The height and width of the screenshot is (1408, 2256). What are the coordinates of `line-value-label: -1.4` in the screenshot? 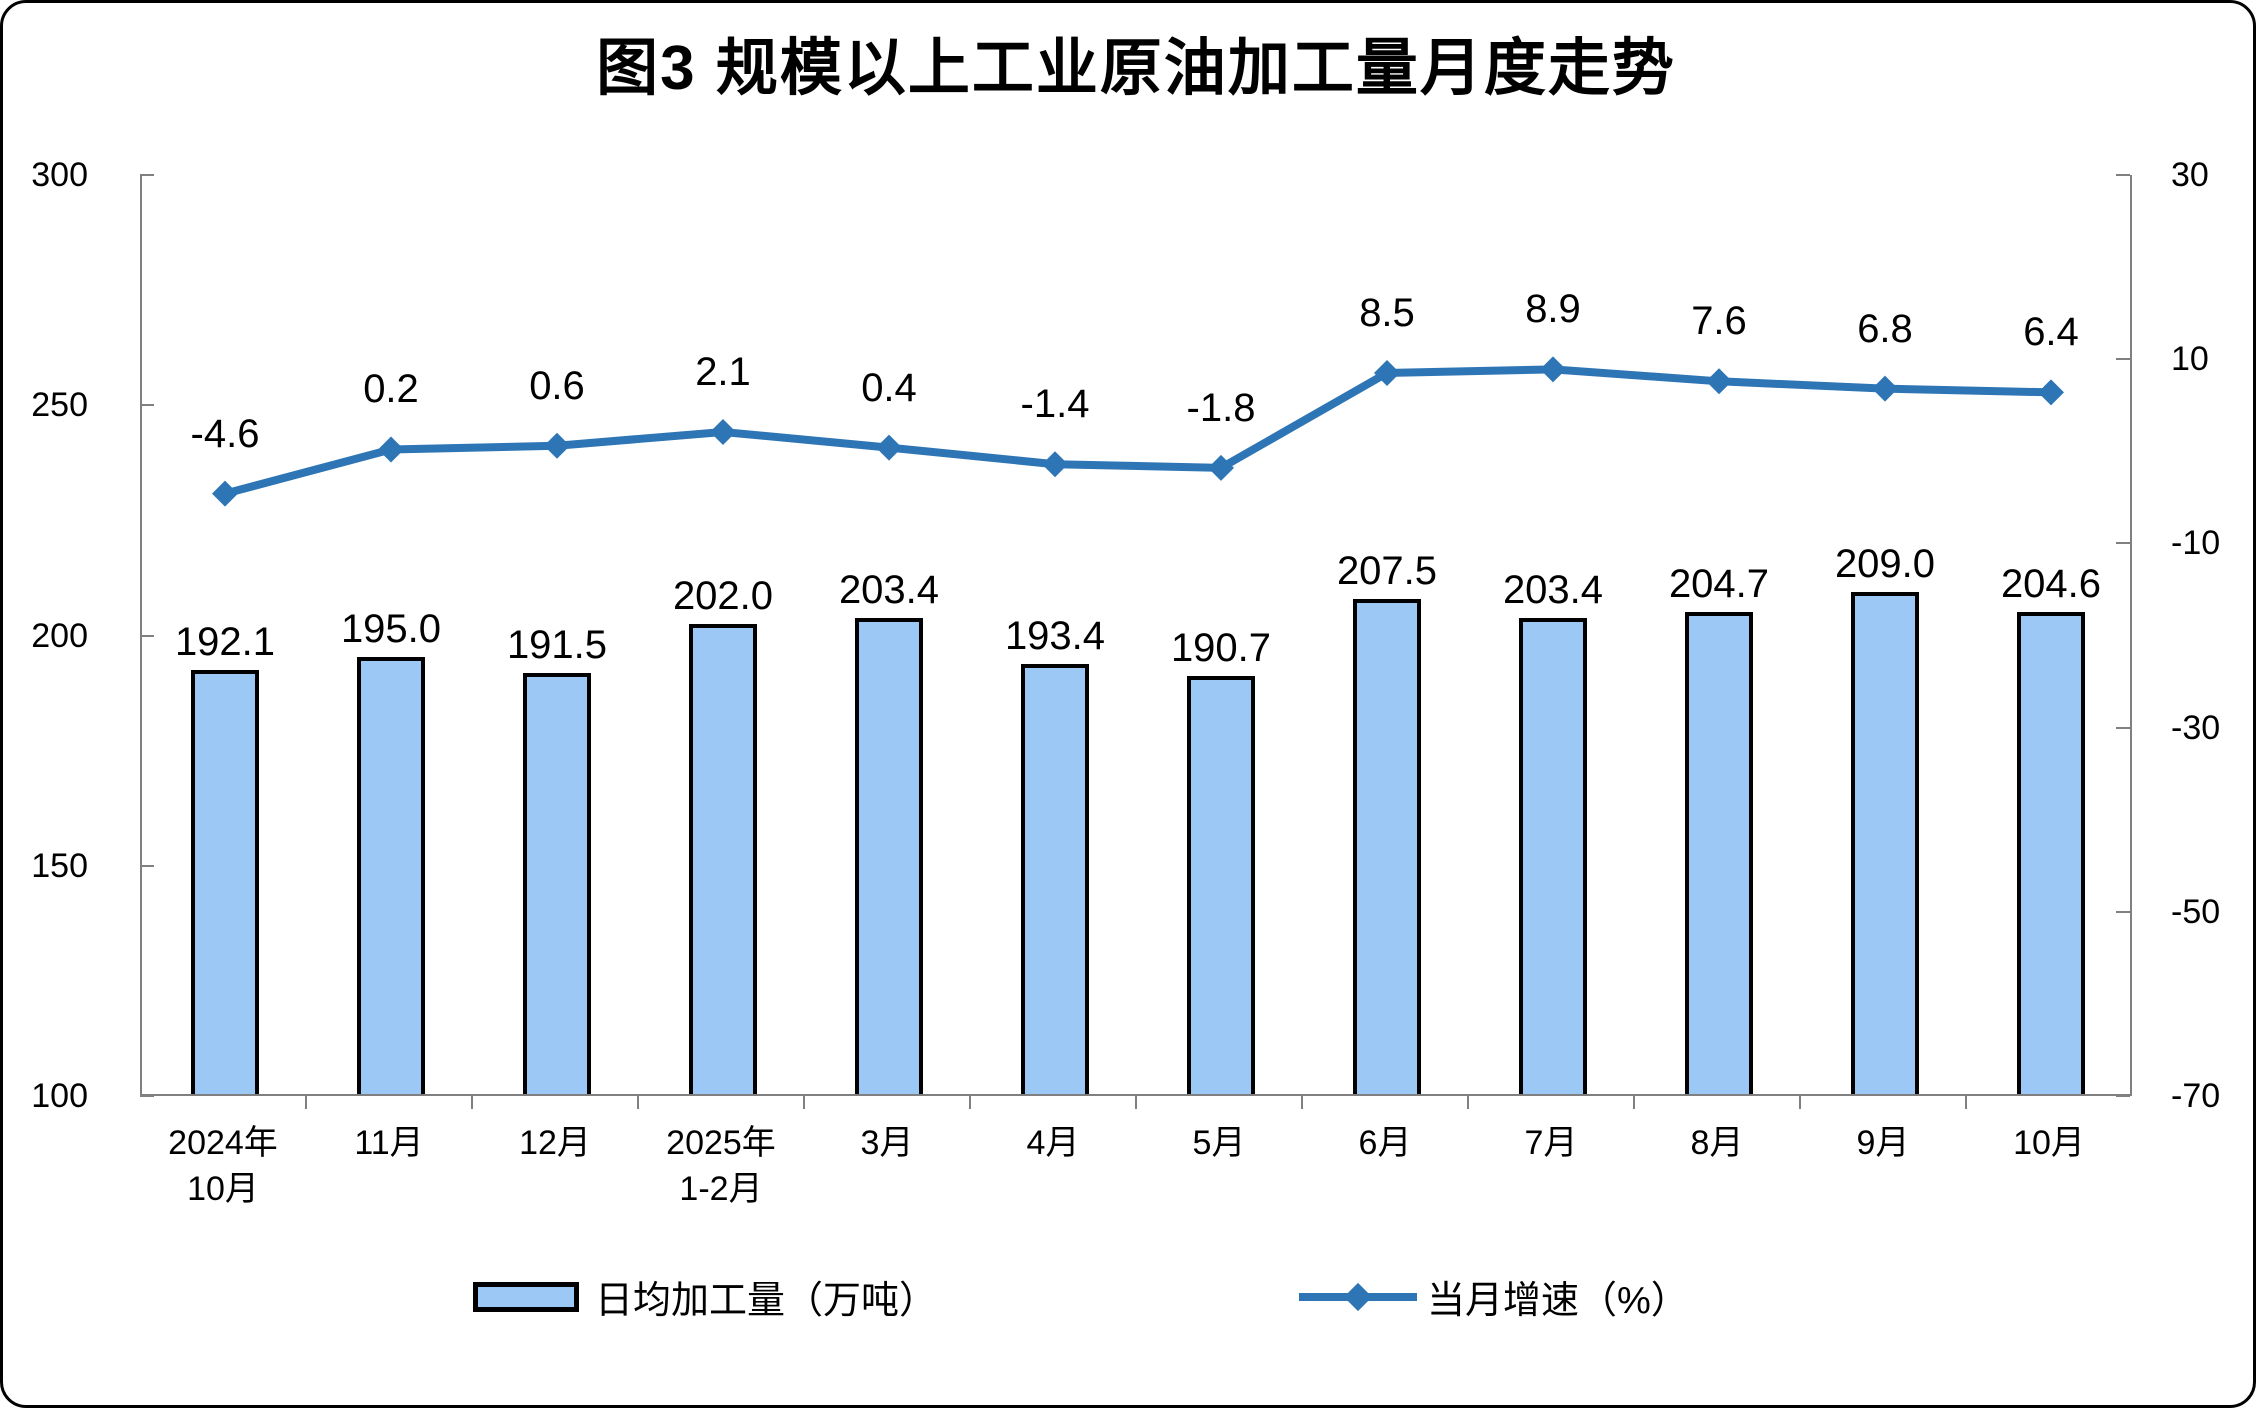 It's located at (1055, 404).